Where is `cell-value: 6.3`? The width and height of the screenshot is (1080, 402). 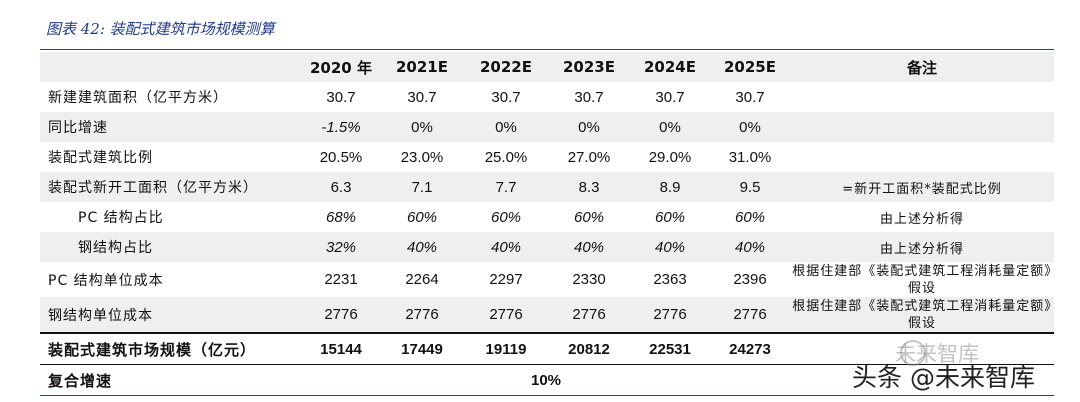
cell-value: 6.3 is located at coordinates (341, 187).